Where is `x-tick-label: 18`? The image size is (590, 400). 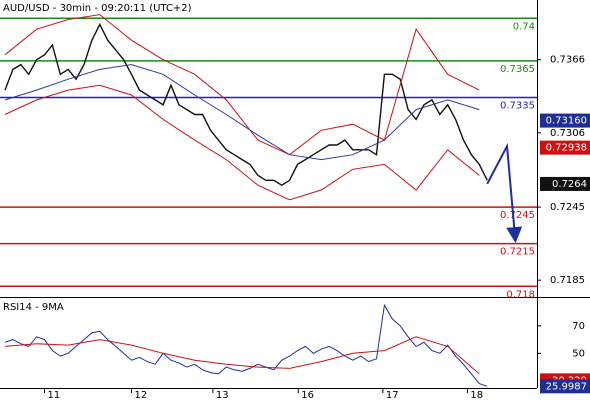 x-tick-label: 18 is located at coordinates (476, 395).